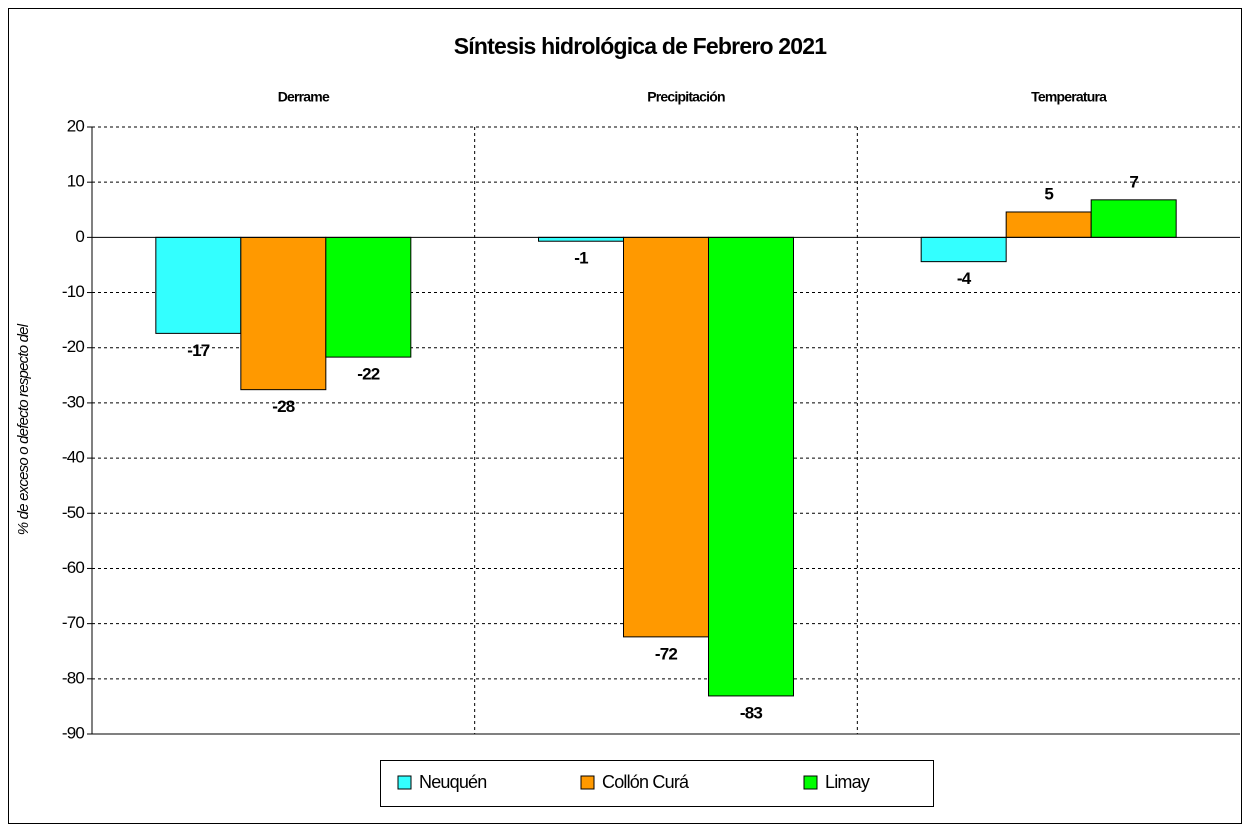 This screenshot has width=1250, height=832. What do you see at coordinates (666, 653) in the screenshot?
I see `data-label: -72` at bounding box center [666, 653].